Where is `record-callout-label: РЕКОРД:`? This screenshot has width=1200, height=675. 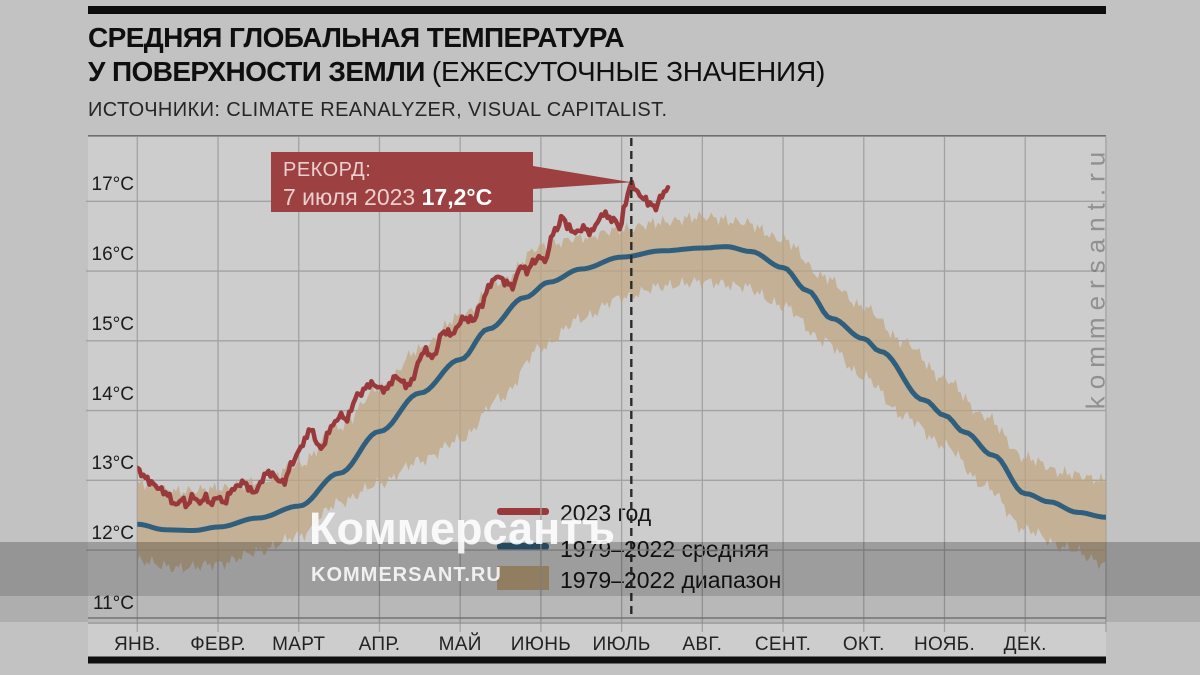
record-callout-label: РЕКОРД: is located at coordinates (327, 170).